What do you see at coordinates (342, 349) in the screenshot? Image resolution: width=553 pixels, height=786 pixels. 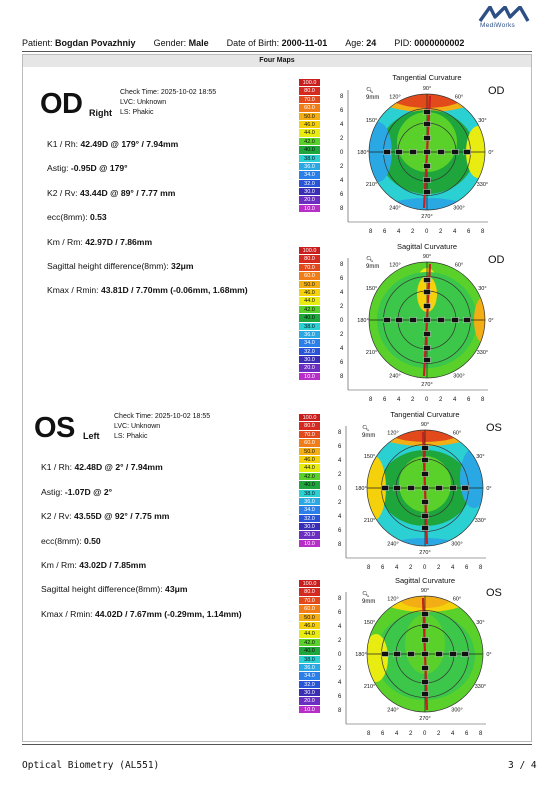 I see `y-tick-label: 4` at bounding box center [342, 349].